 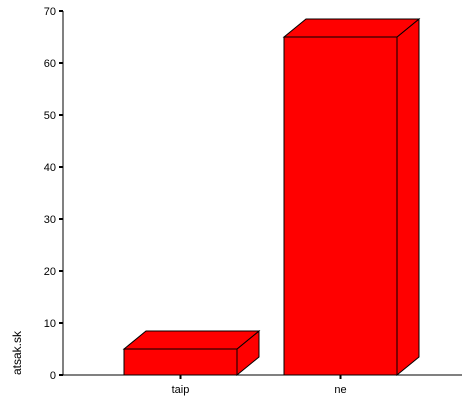 What do you see at coordinates (50, 116) in the screenshot?
I see `y-tick-label: 50` at bounding box center [50, 116].